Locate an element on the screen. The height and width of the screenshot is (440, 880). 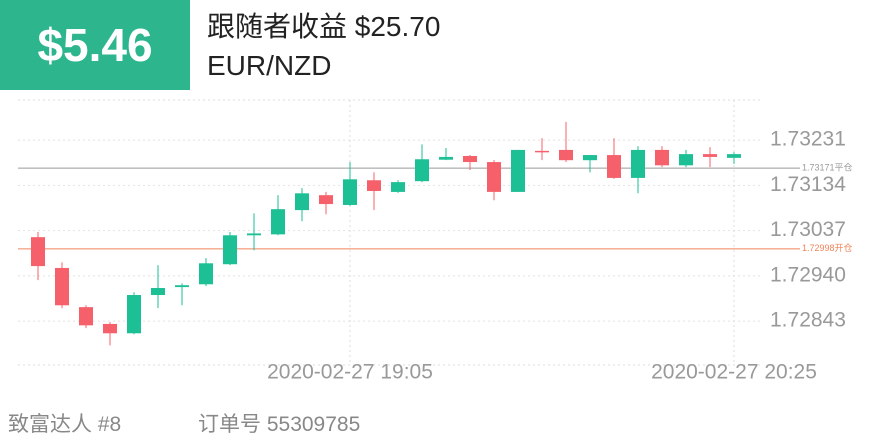
y-tick-label: 1.73231 is located at coordinates (808, 139).